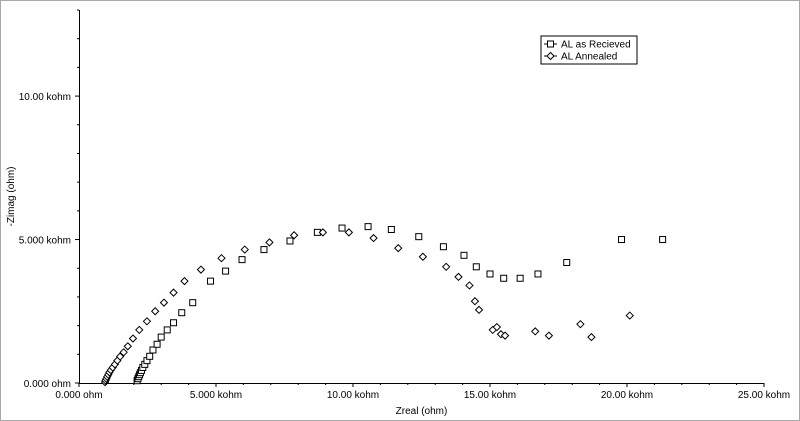  I want to click on legend-box, so click(589, 50).